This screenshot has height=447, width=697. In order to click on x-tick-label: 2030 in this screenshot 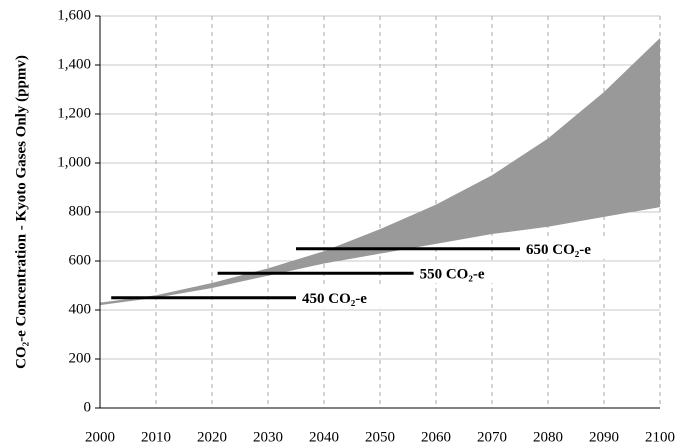, I will do `click(268, 437)`.